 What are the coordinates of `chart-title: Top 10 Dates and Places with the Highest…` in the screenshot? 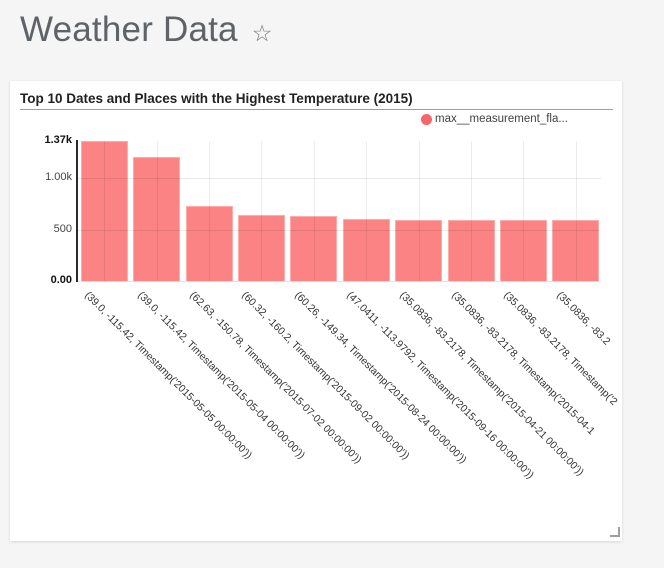 It's located at (216, 98).